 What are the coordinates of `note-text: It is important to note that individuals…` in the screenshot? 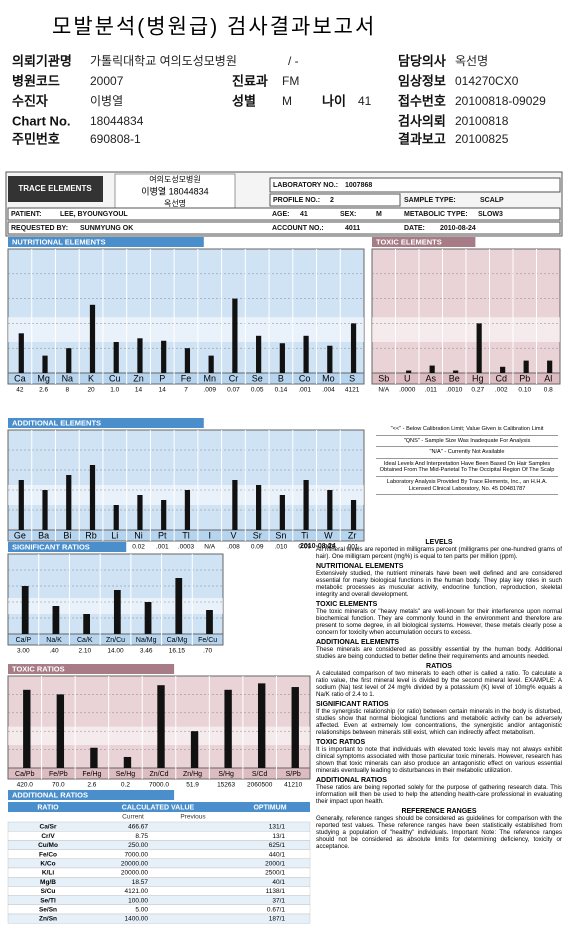 It's located at (439, 760).